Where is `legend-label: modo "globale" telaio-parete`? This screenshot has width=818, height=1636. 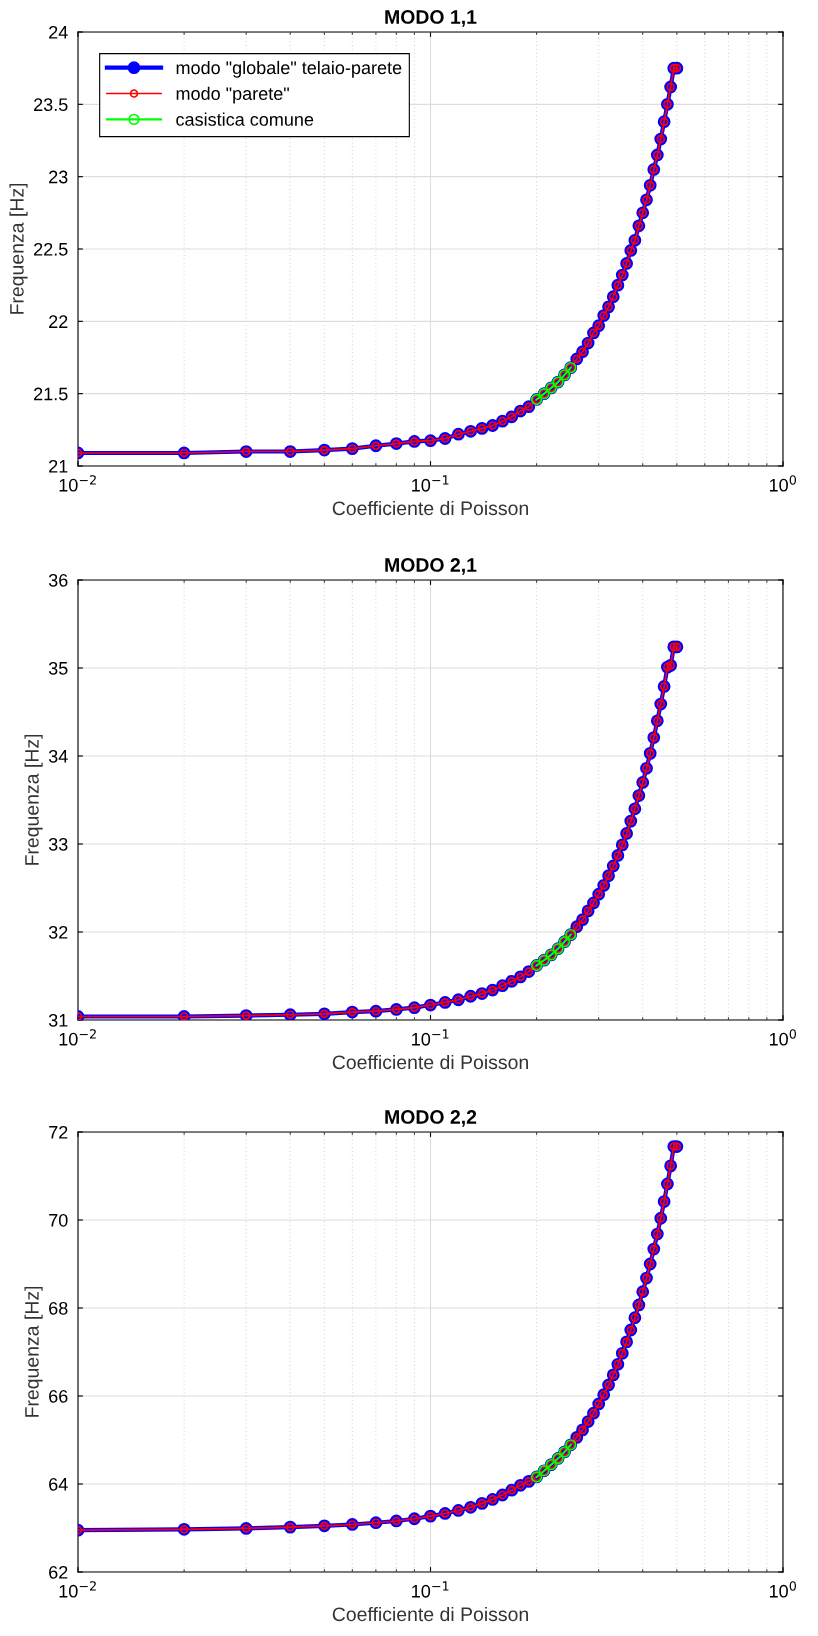 legend-label: modo "globale" telaio-parete is located at coordinates (289, 69).